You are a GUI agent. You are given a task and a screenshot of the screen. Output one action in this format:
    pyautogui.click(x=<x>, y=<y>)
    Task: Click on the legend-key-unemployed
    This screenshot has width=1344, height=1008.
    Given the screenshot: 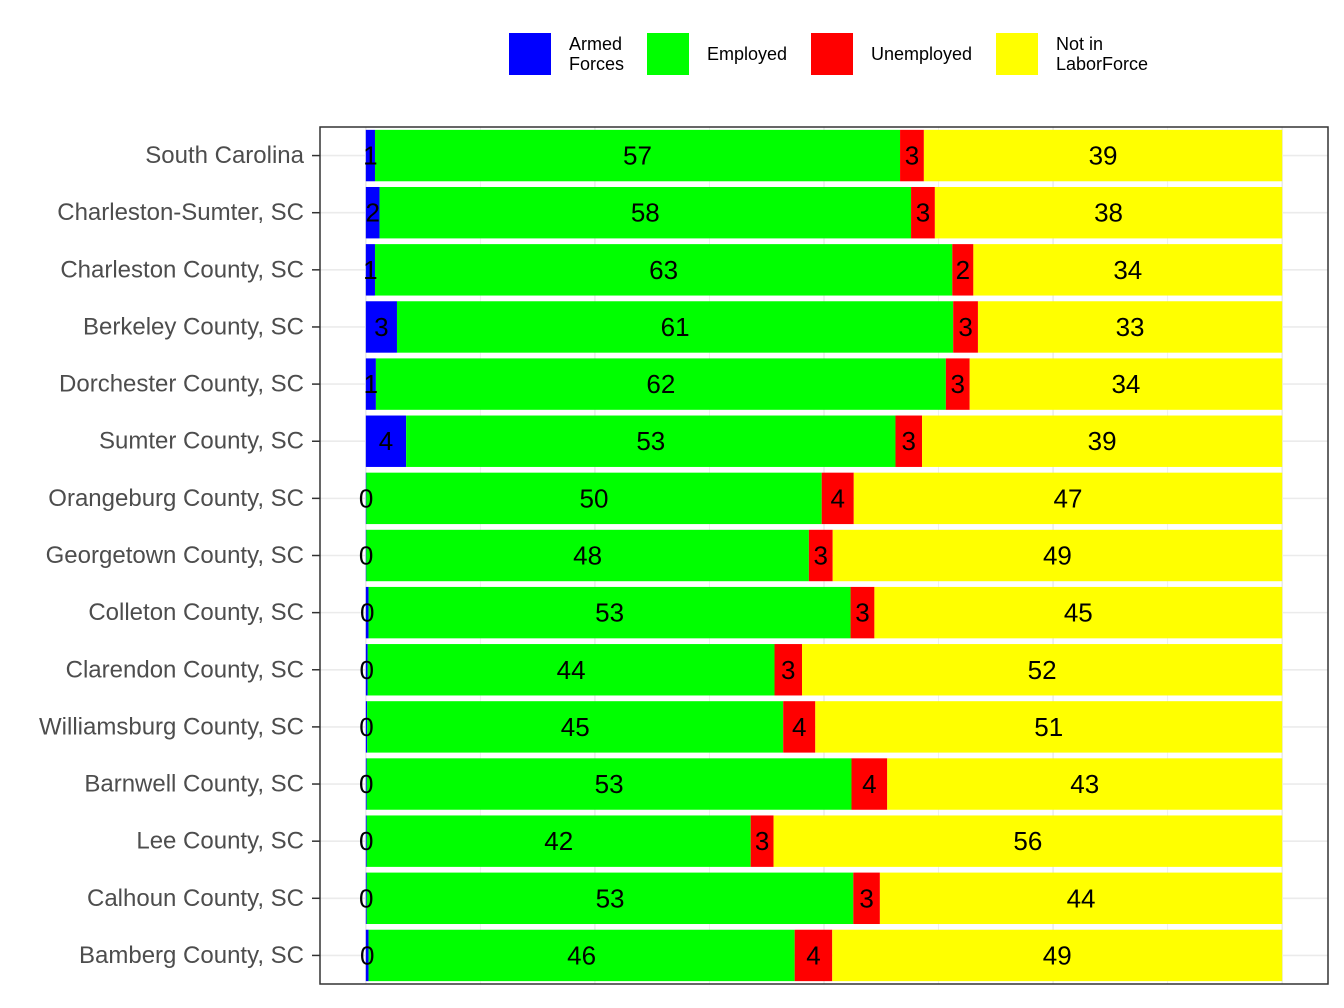 What is the action you would take?
    pyautogui.click(x=832, y=54)
    